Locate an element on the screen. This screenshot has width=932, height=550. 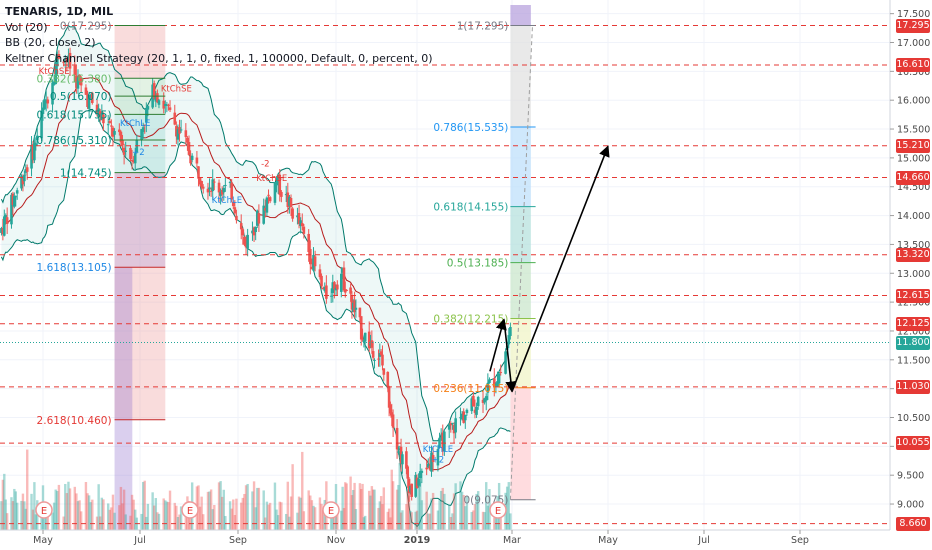
fib-right-label: 0.382(12.215) is located at coordinates (470, 320).